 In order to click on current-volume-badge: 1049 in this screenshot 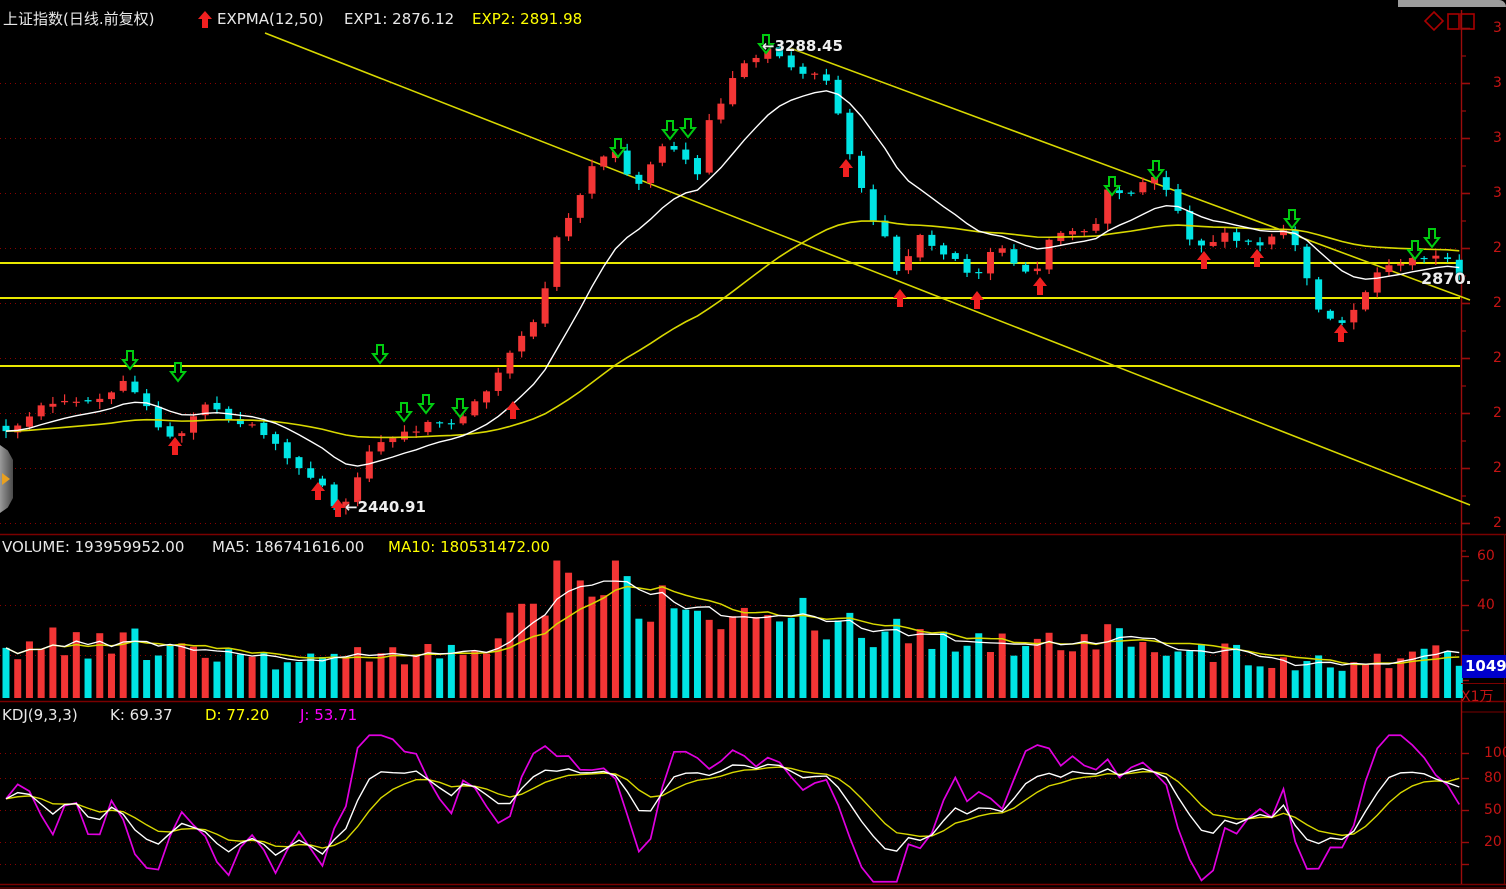, I will do `click(1484, 666)`.